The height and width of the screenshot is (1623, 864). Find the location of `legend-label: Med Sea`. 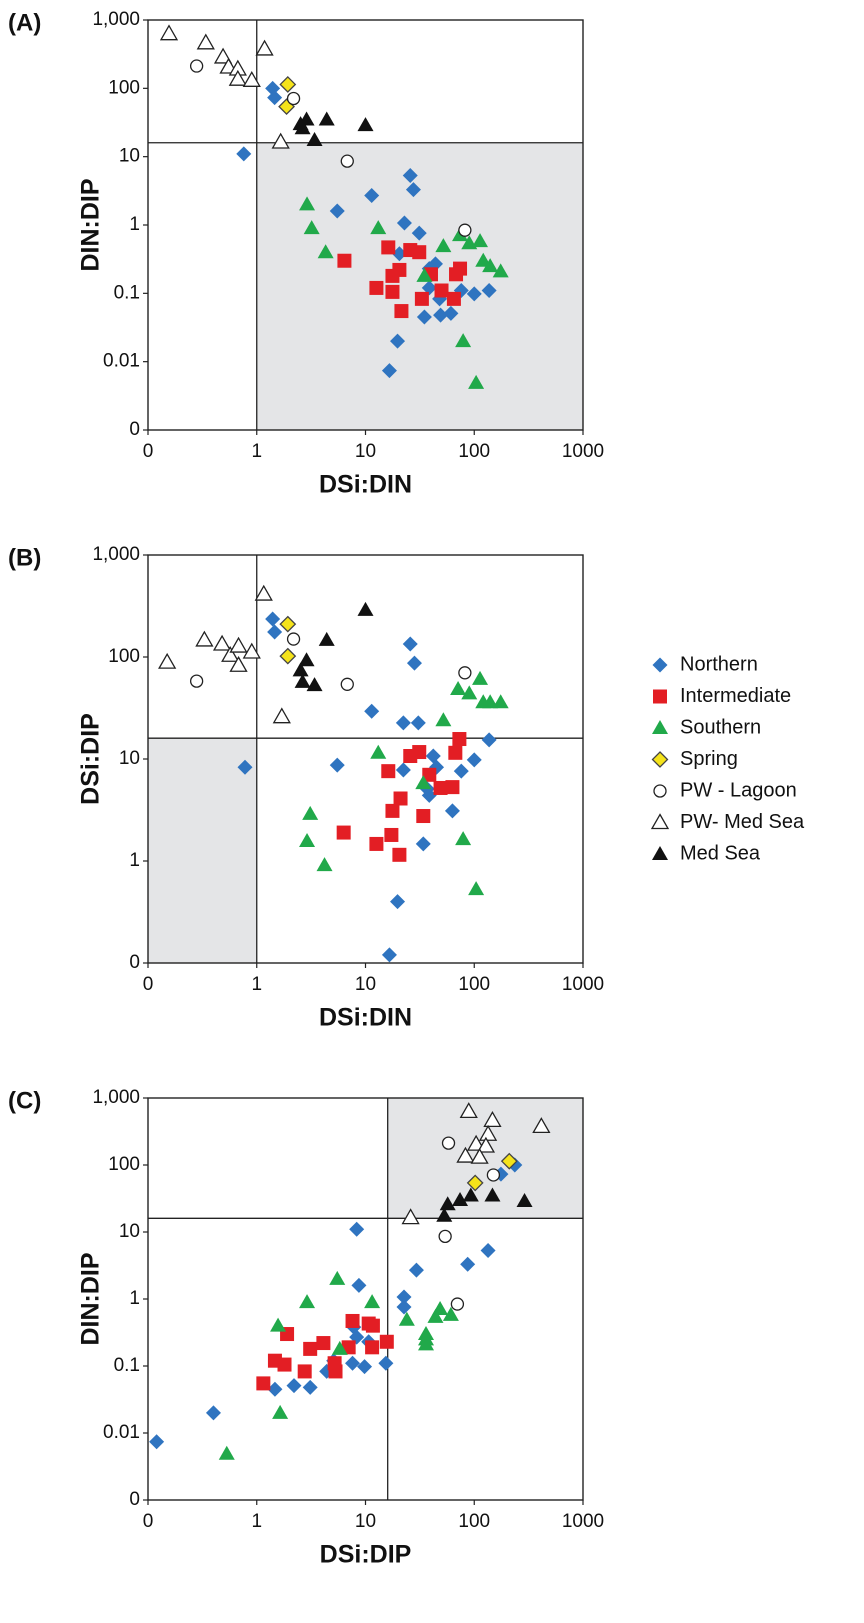

legend-label: Med Sea is located at coordinates (720, 853).